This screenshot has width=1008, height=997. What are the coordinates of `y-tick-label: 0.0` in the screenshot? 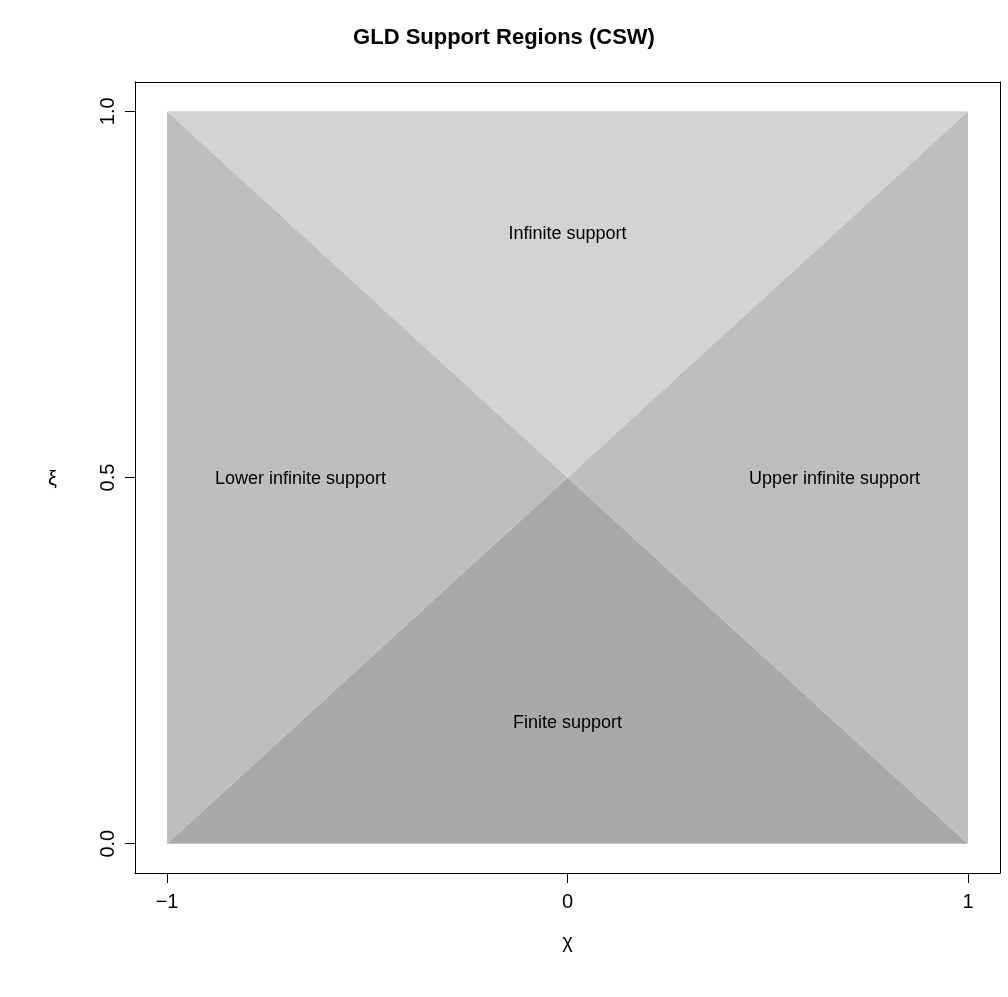 It's located at (107, 843).